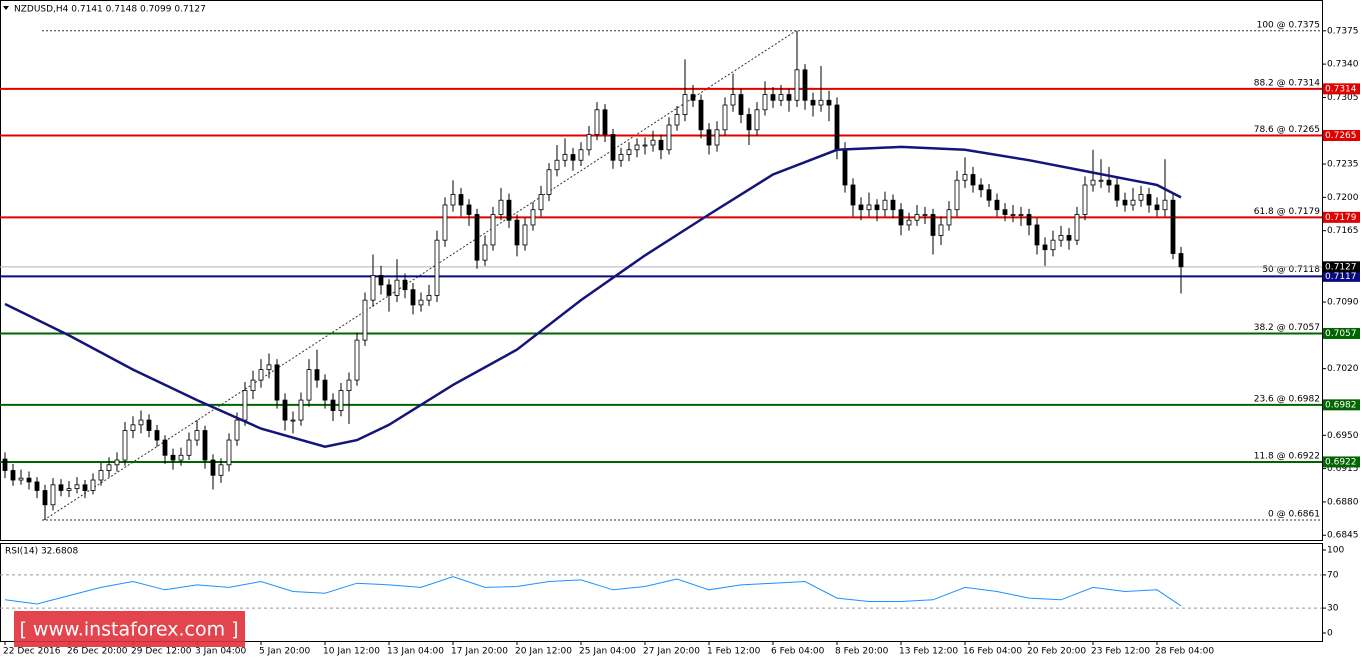  What do you see at coordinates (351, 652) in the screenshot?
I see `x-tick-label: 10 Jan 12:00` at bounding box center [351, 652].